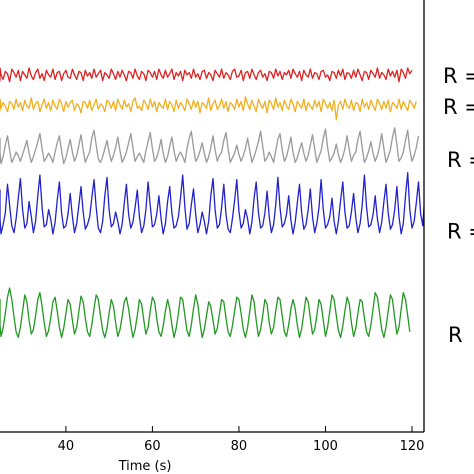 The height and width of the screenshot is (474, 474). I want to click on x-axis-ticks: 40 60 80 100 120, so click(241, 440).